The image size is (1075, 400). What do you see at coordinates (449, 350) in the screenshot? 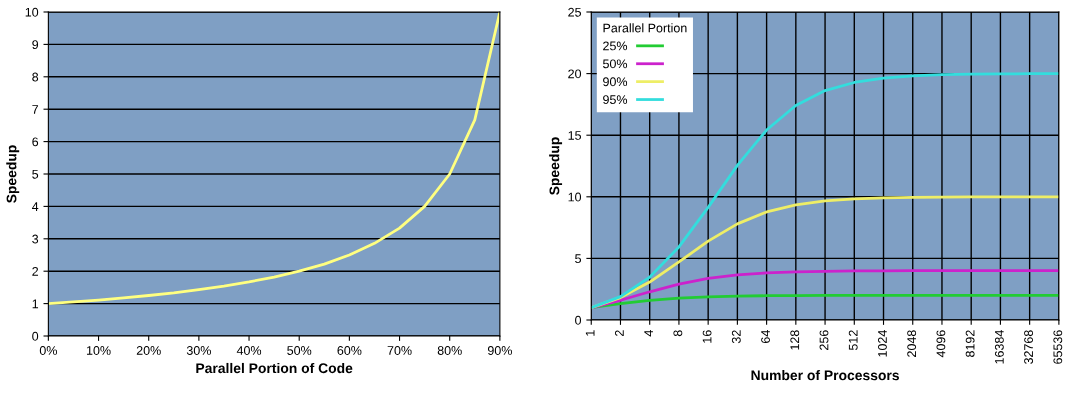
I see `x-tick-label: 80%` at bounding box center [449, 350].